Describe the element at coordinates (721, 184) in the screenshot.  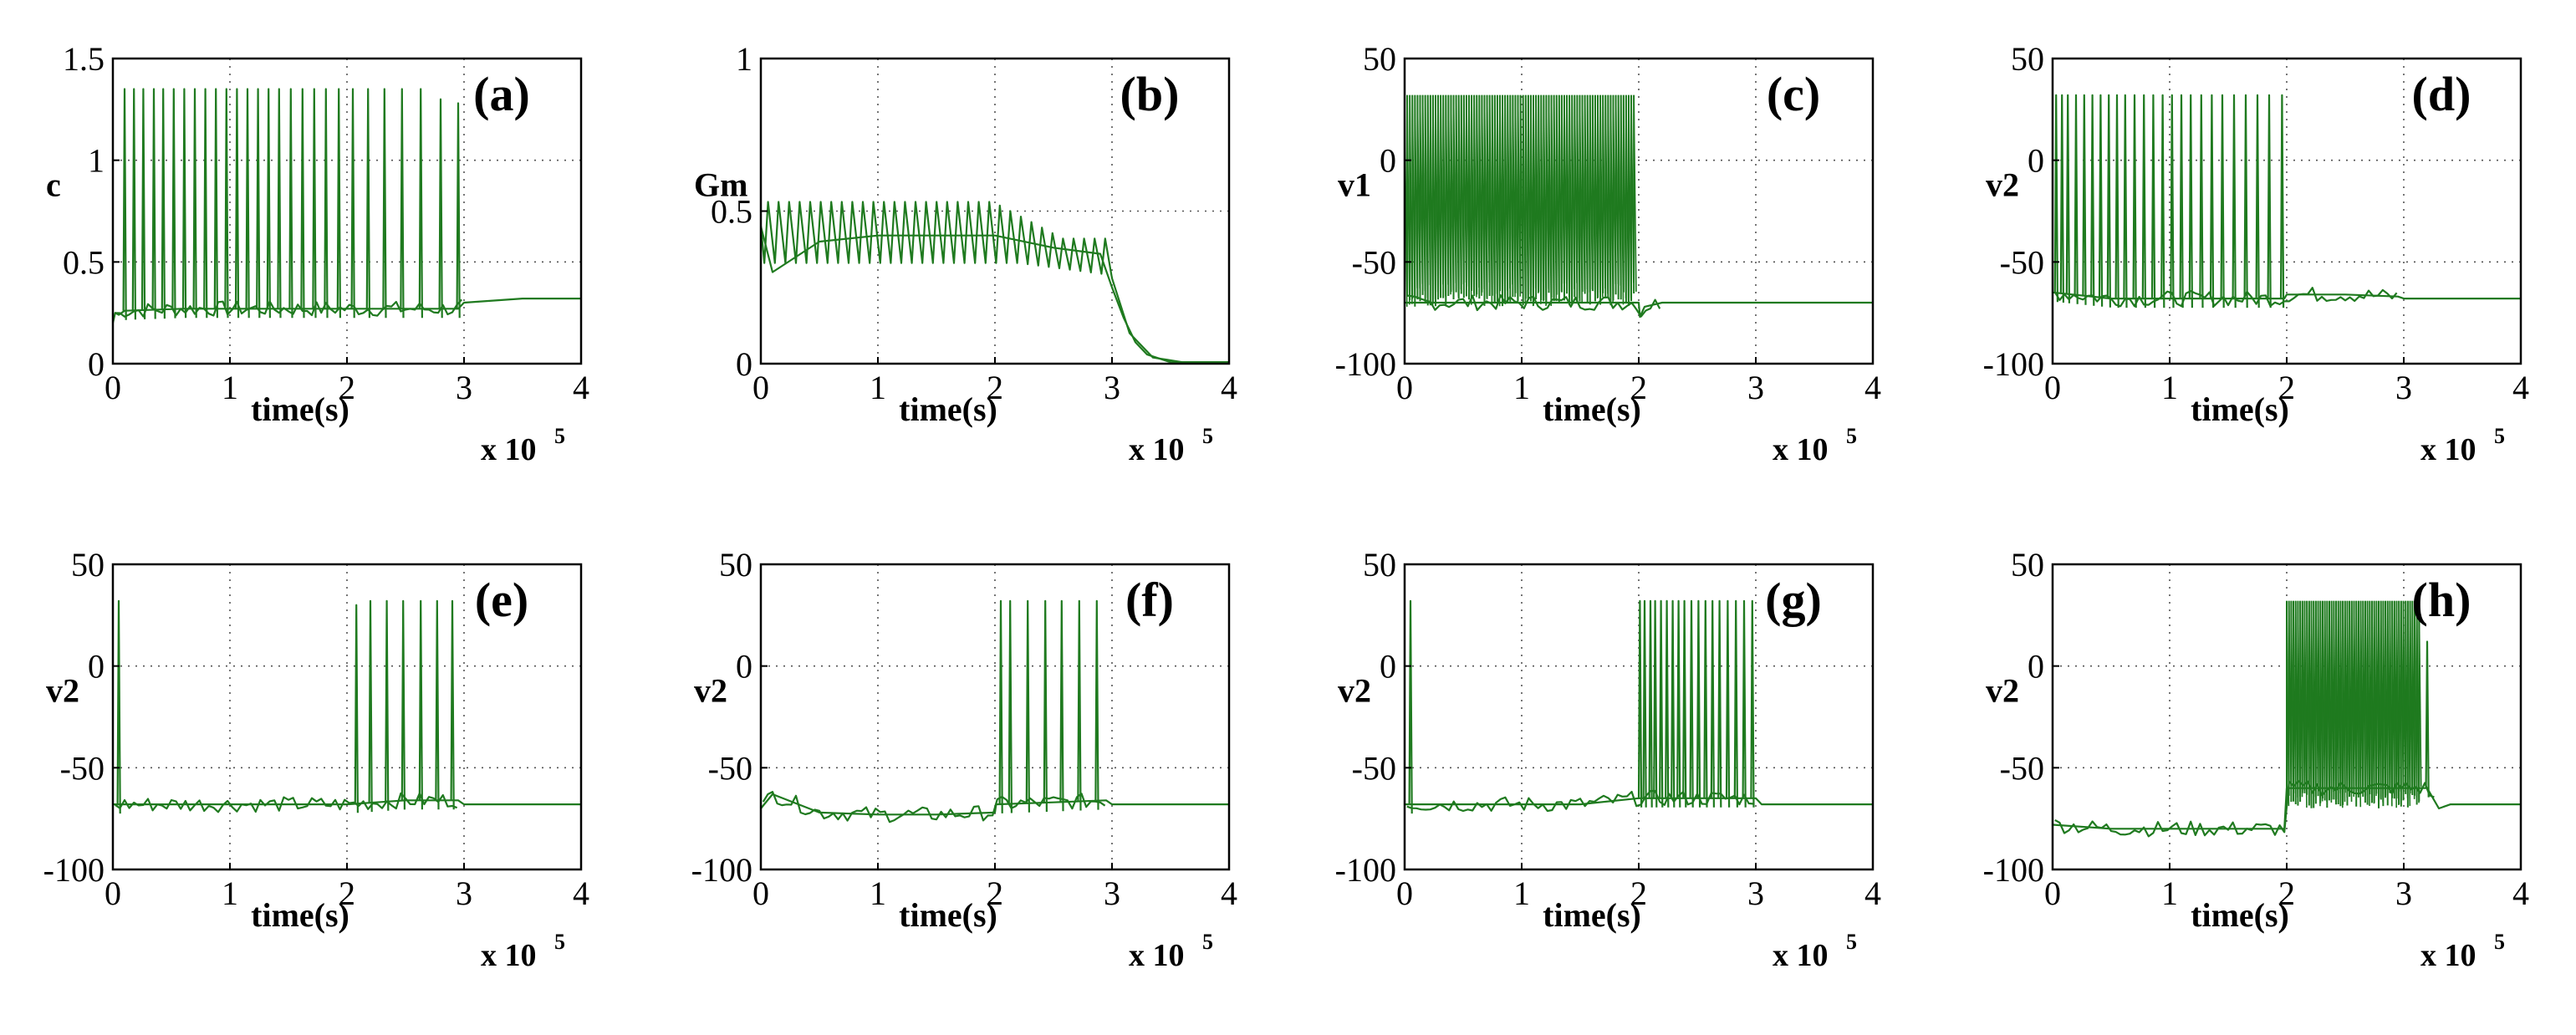
I see `y-axis-label: Gm` at that location.